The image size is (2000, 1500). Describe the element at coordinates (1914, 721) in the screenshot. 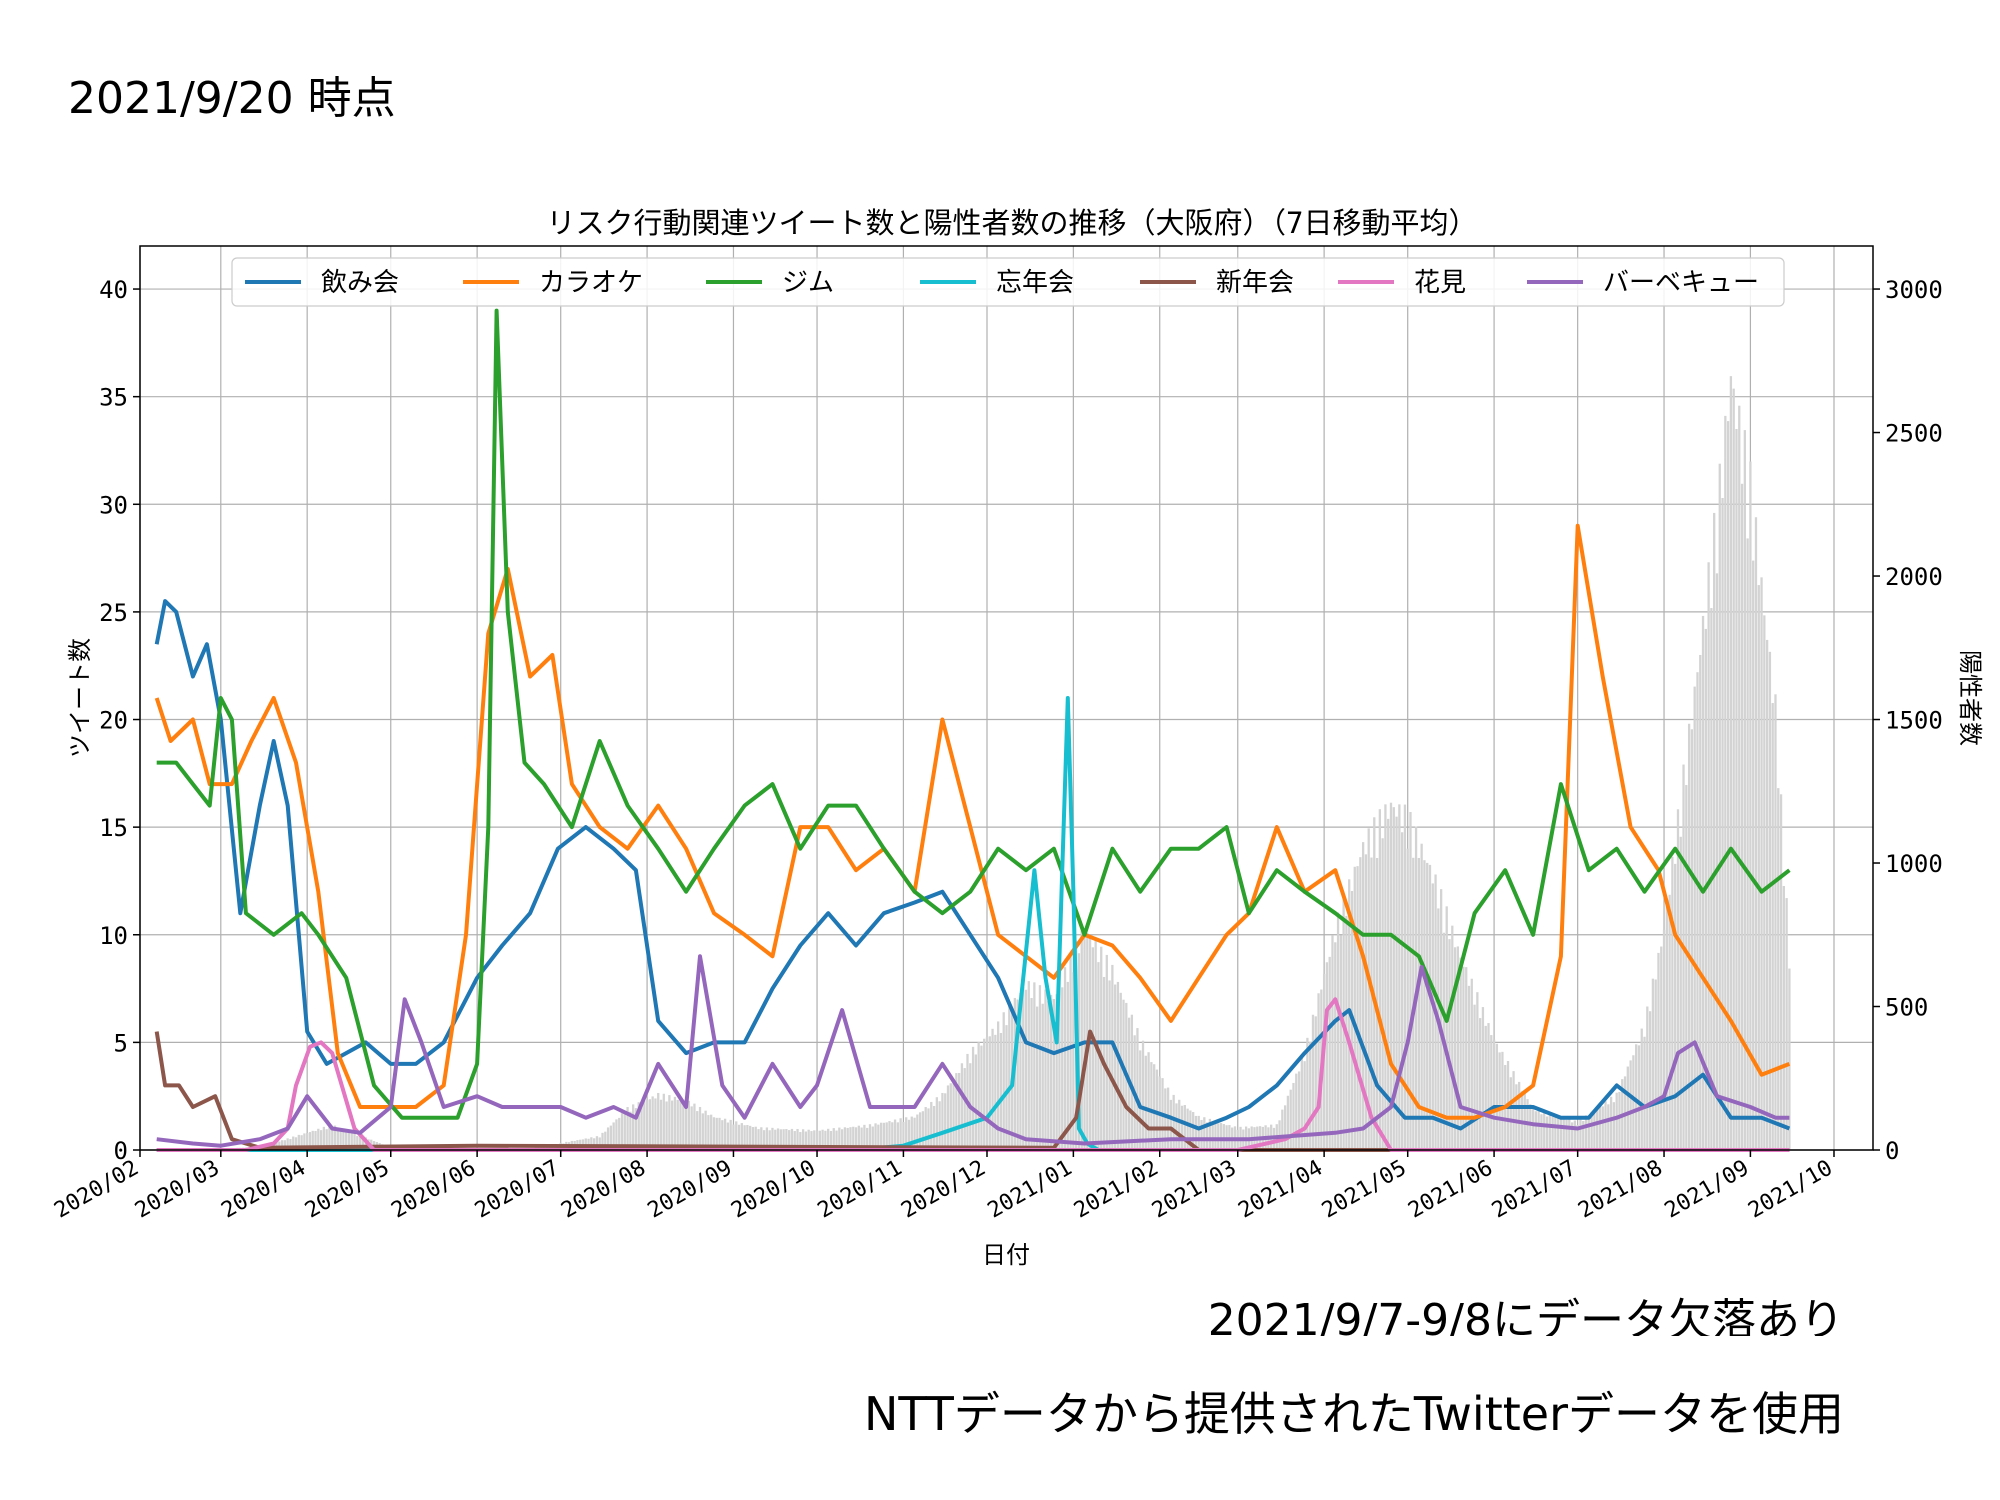

I see `y2-tick-label: 1500` at that location.